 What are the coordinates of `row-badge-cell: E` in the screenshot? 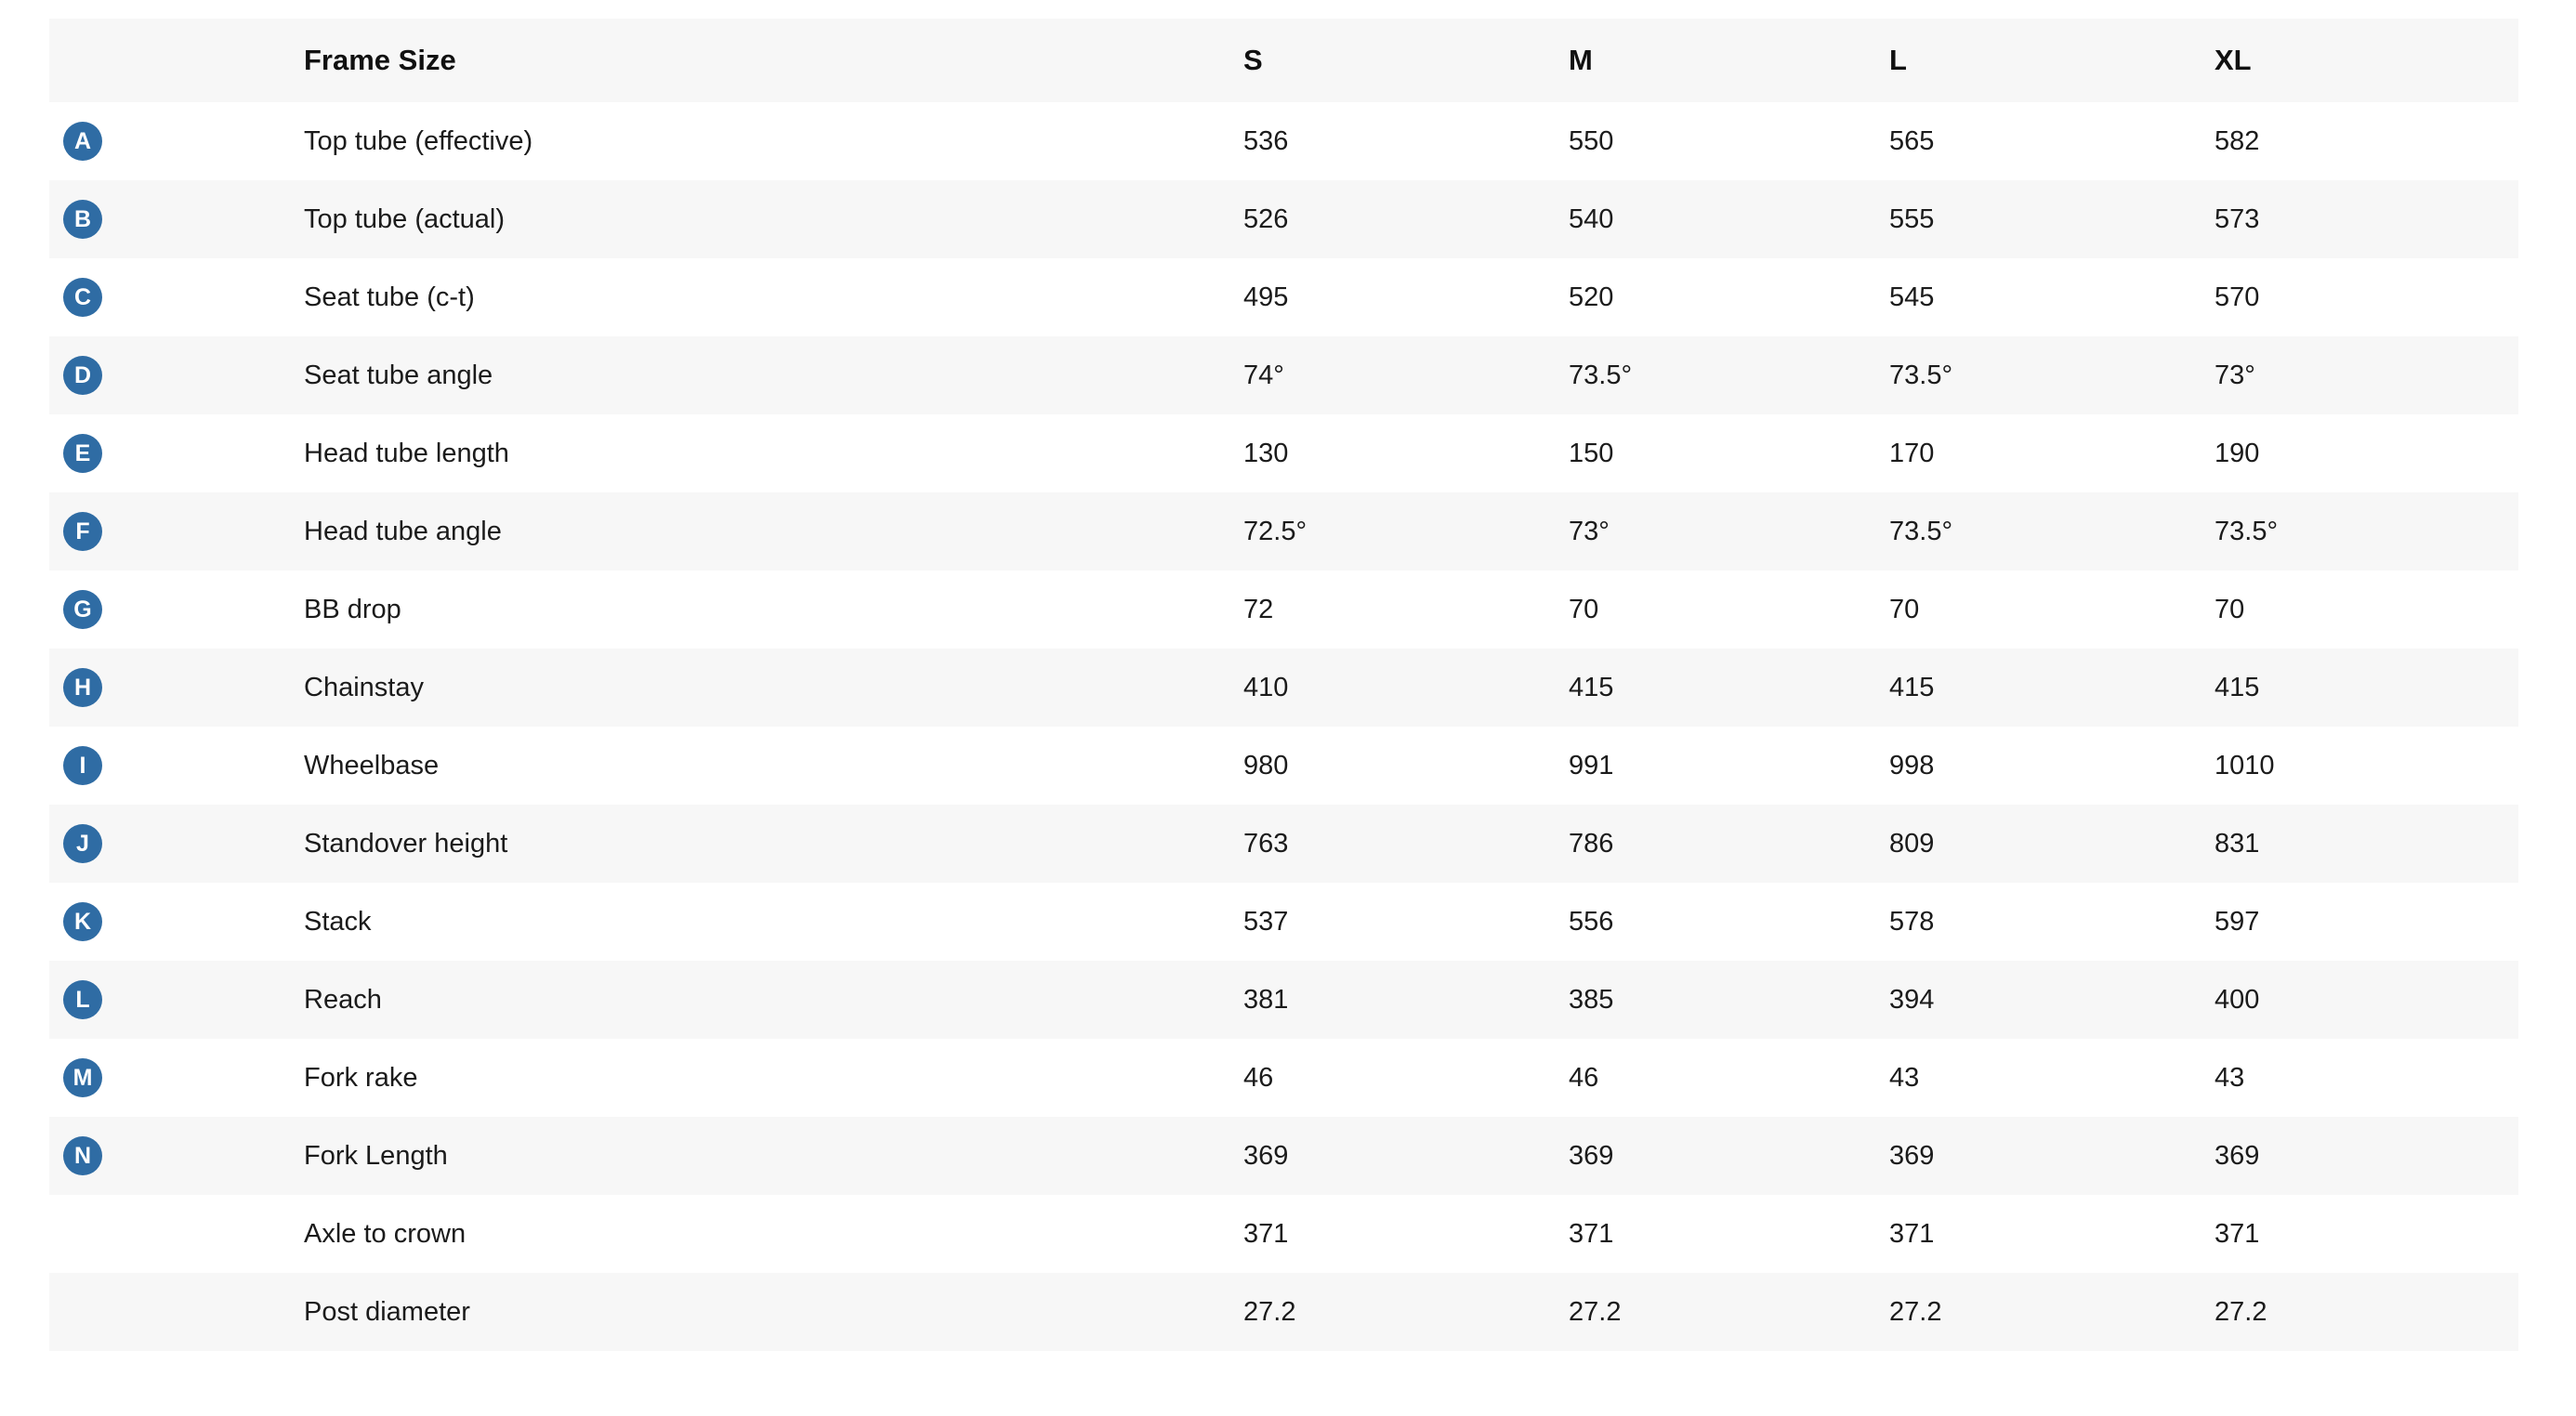 It's located at (176, 453).